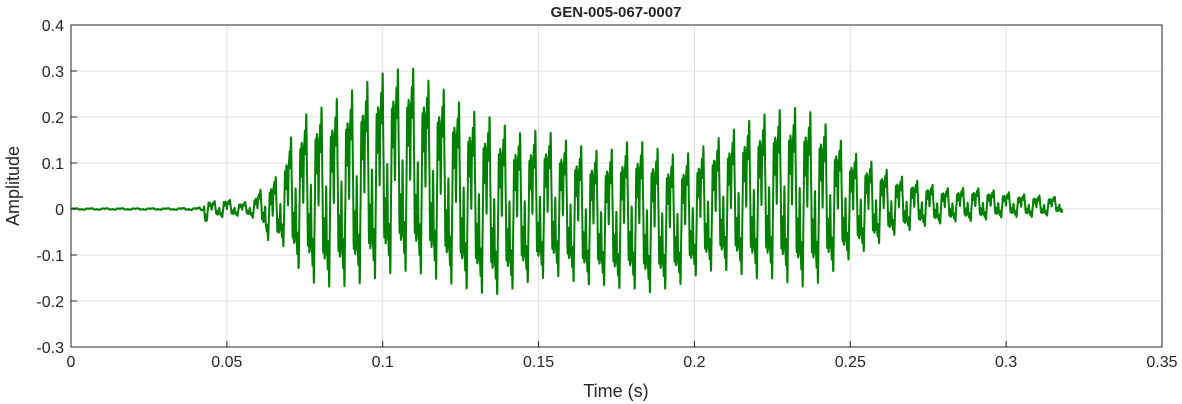  Describe the element at coordinates (59, 210) in the screenshot. I see `y-tick-label: 0` at that location.